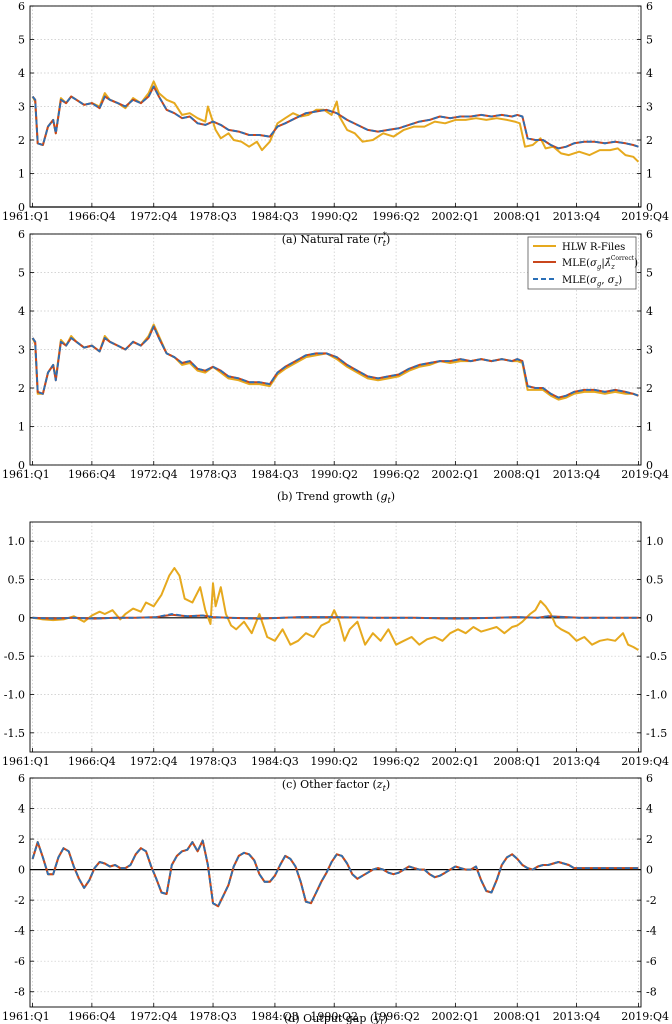 This screenshot has width=672, height=1024. I want to click on panel-caption: (a) Natural rate (r* t), so click(336, 239).